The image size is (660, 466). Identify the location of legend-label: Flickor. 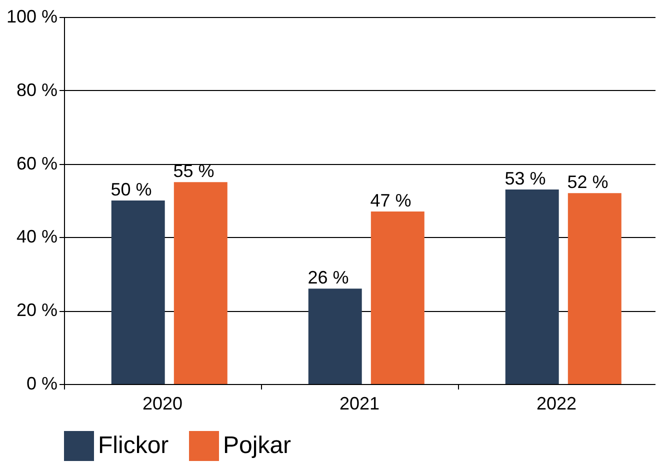
(133, 445).